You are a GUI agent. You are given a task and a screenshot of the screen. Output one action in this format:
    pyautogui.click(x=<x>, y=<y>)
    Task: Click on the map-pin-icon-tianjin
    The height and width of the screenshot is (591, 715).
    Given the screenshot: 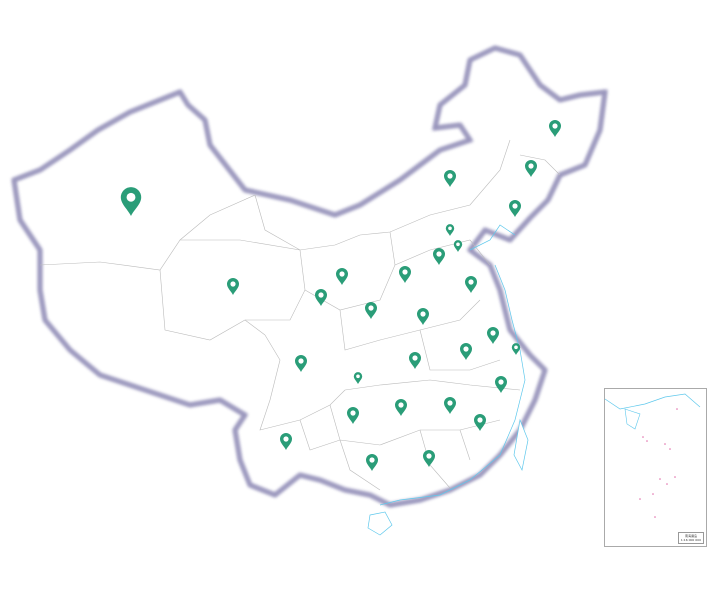 What is the action you would take?
    pyautogui.click(x=458, y=246)
    